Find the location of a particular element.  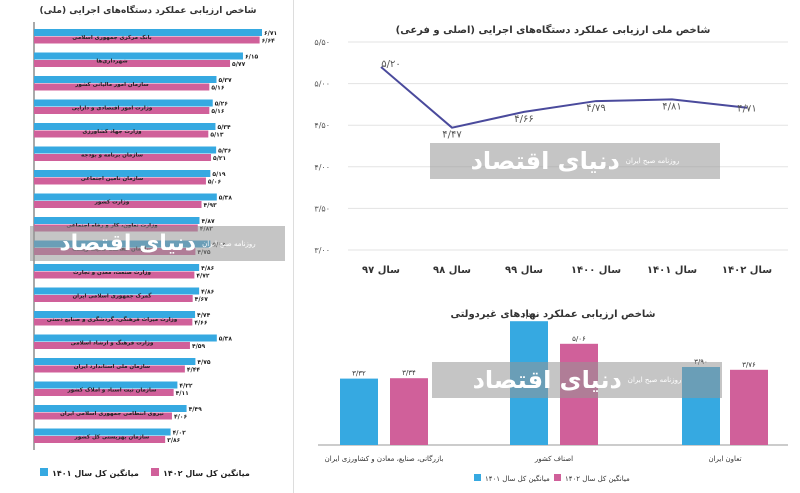

value-label-1401: ۴/۴۹ is located at coordinates (196, 409).